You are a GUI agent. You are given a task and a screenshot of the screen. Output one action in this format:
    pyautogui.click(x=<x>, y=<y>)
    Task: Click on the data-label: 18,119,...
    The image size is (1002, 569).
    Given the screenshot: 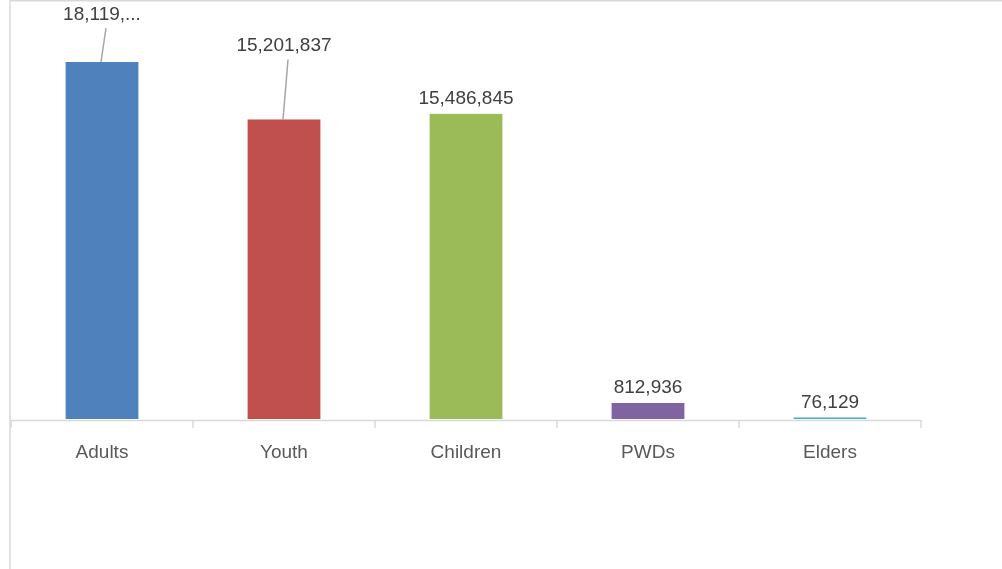 What is the action you would take?
    pyautogui.click(x=102, y=13)
    